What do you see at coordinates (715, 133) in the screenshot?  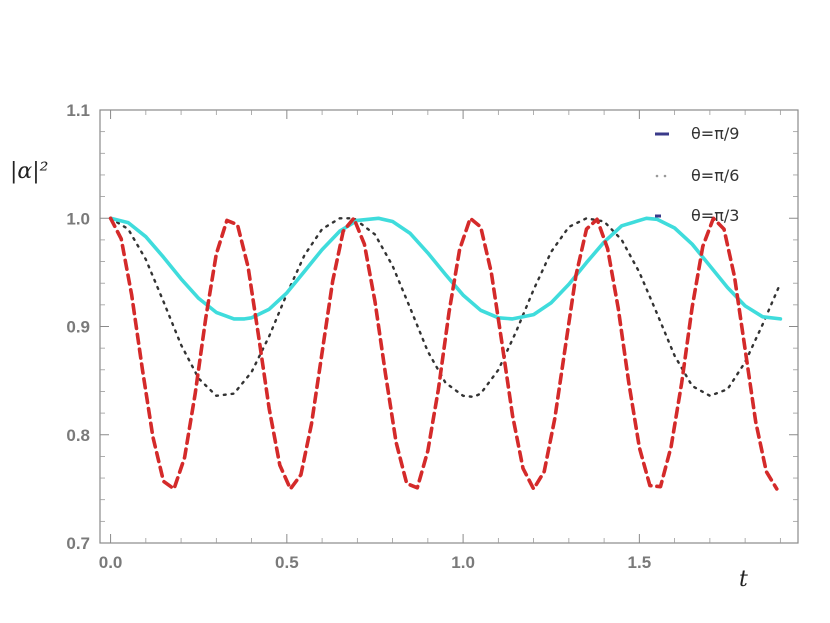 I see `legend-label: θ=π/9` at bounding box center [715, 133].